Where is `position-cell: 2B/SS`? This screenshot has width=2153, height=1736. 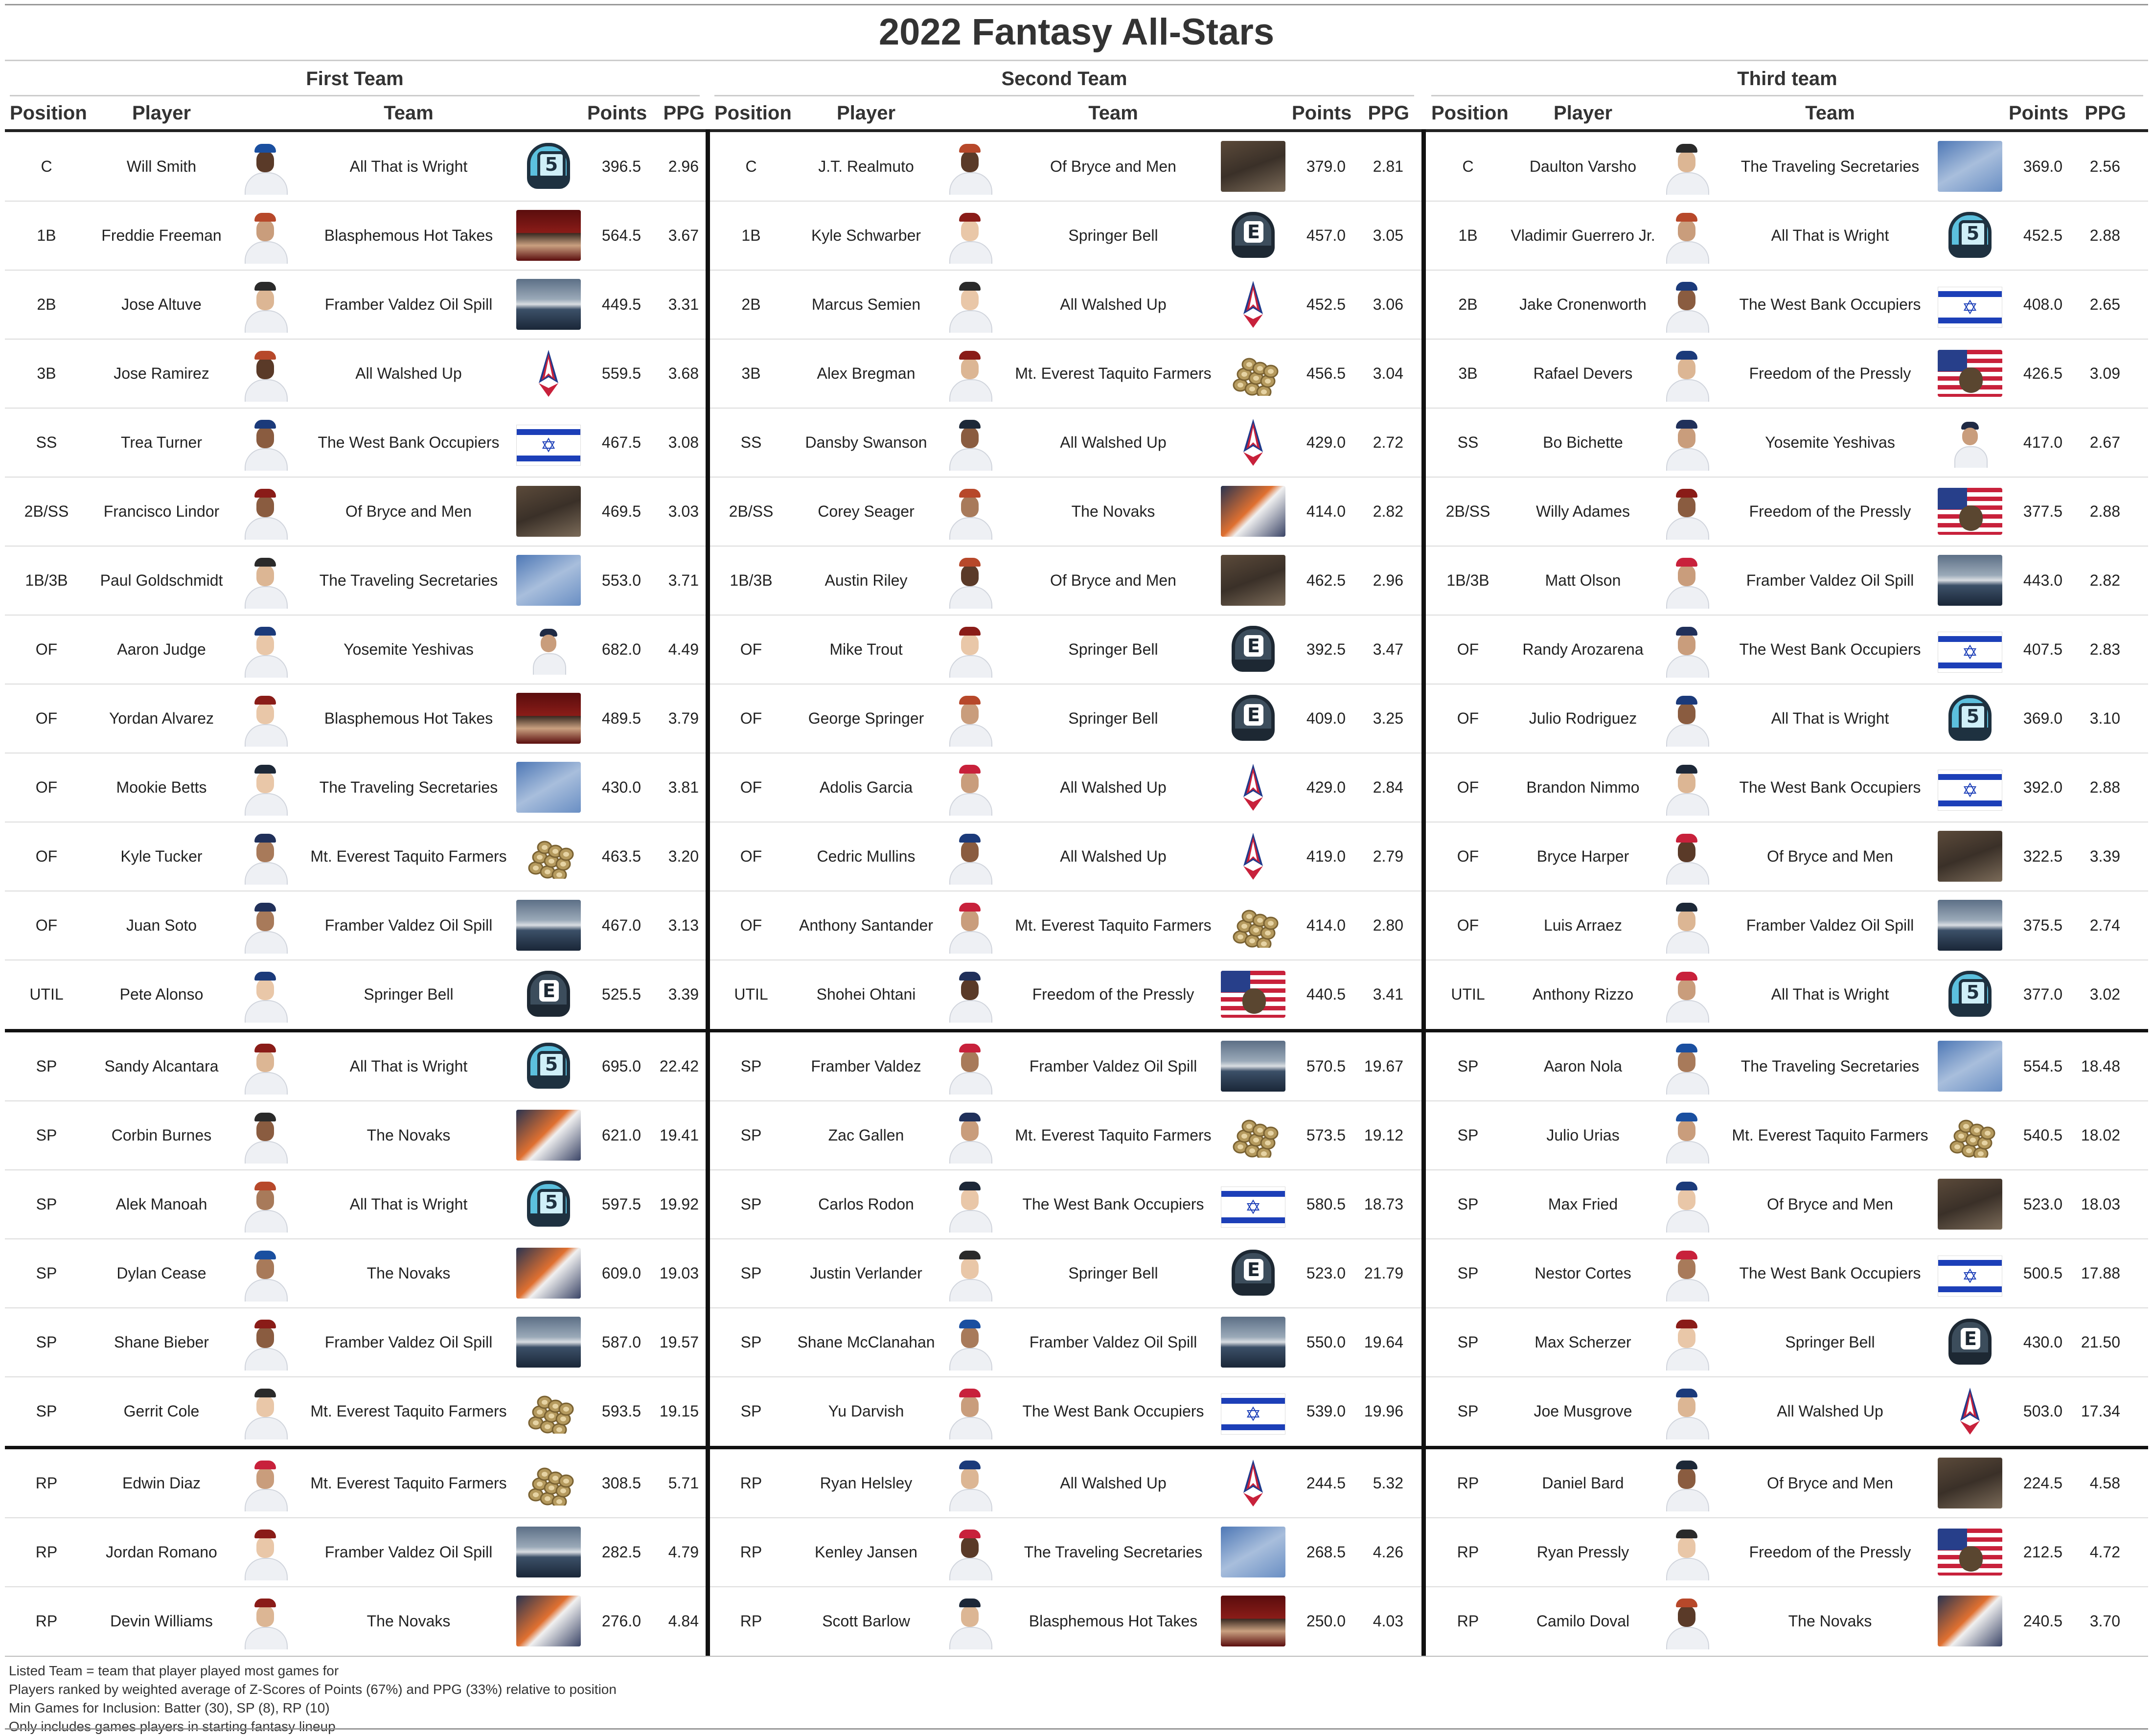 position-cell: 2B/SS is located at coordinates (1467, 511).